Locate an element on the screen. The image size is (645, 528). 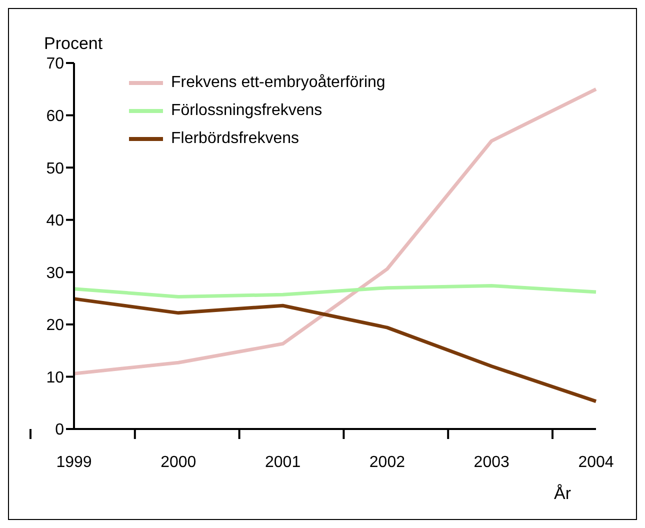
x-tick-label: 2003 is located at coordinates (492, 462).